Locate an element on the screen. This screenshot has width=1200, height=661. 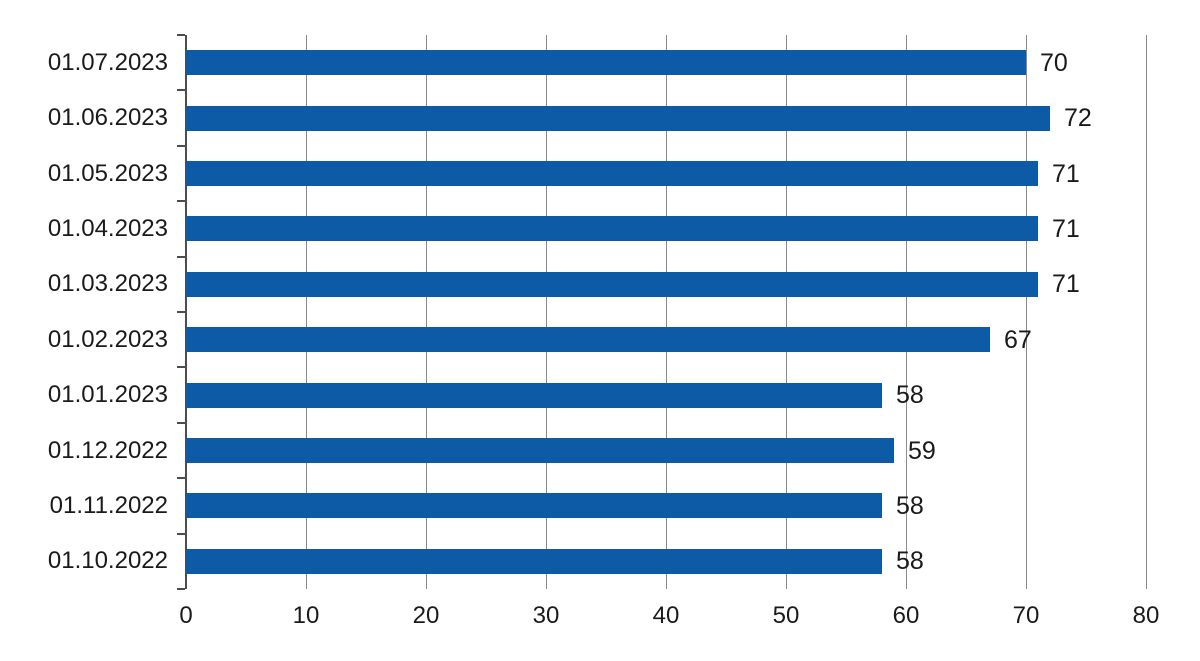
x-tick-label: 40 is located at coordinates (666, 615).